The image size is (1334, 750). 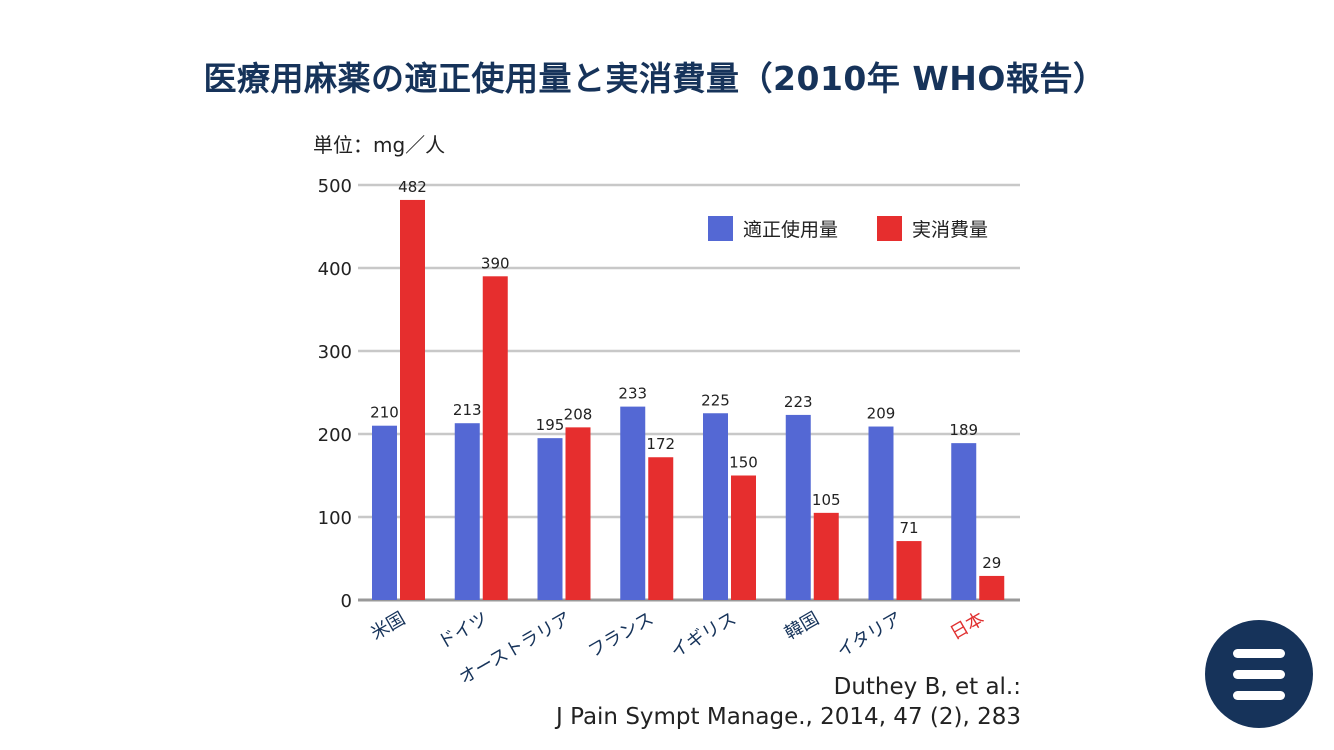 I want to click on citation-line-2: J Pain Sympt Manage., 2014, 47 (2), 283, so click(x=788, y=717).